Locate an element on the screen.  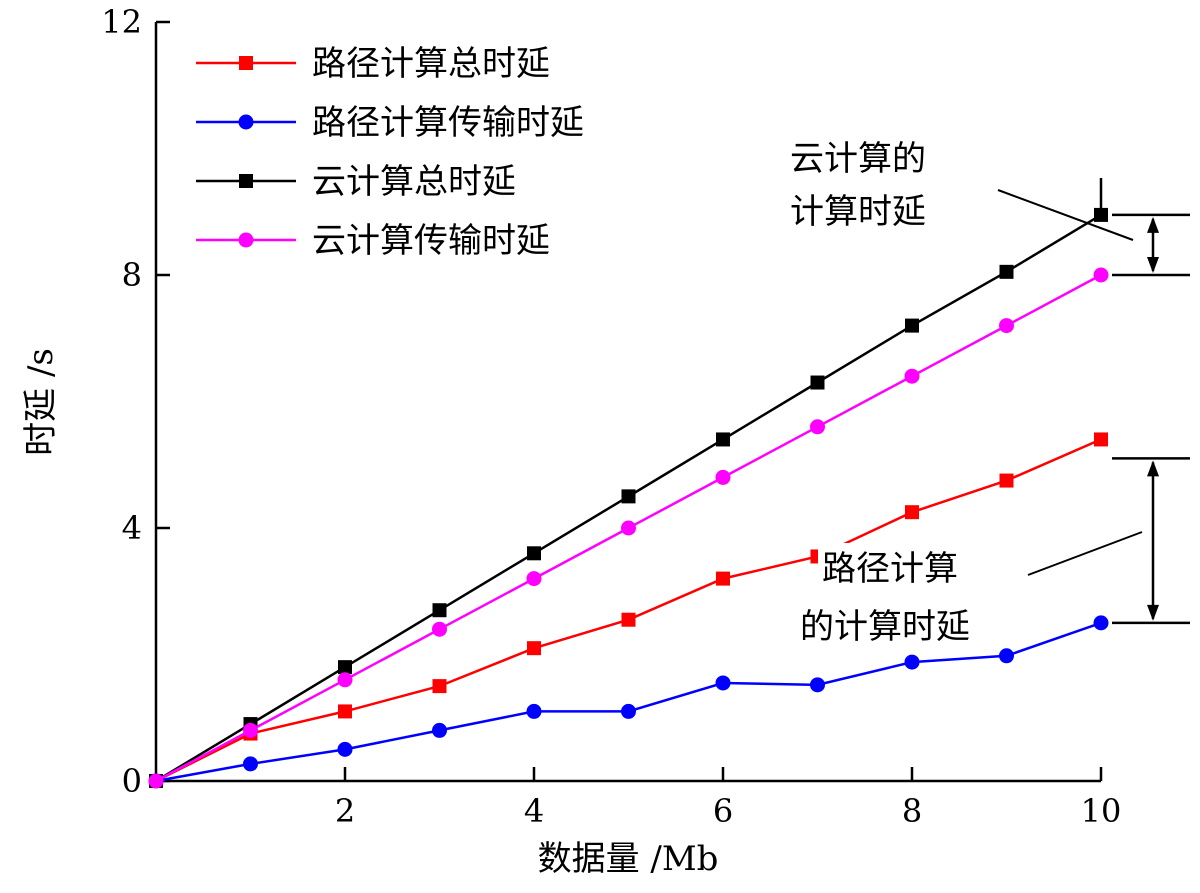
x-axis-label: 数据量 /Mb is located at coordinates (628, 859).